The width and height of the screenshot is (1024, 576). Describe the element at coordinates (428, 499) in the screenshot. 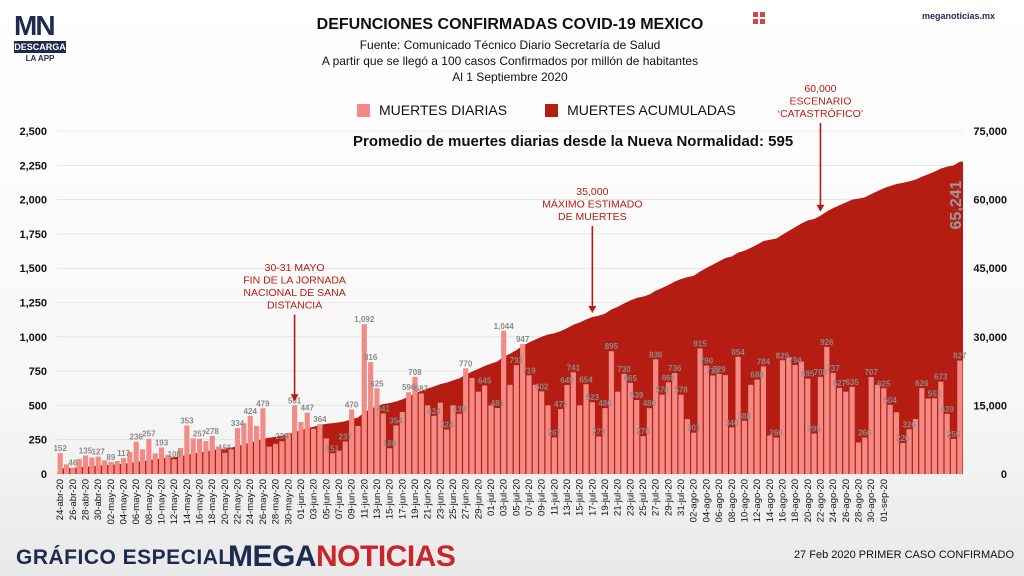

I see `x-axis-tick: 21-jun-20` at that location.